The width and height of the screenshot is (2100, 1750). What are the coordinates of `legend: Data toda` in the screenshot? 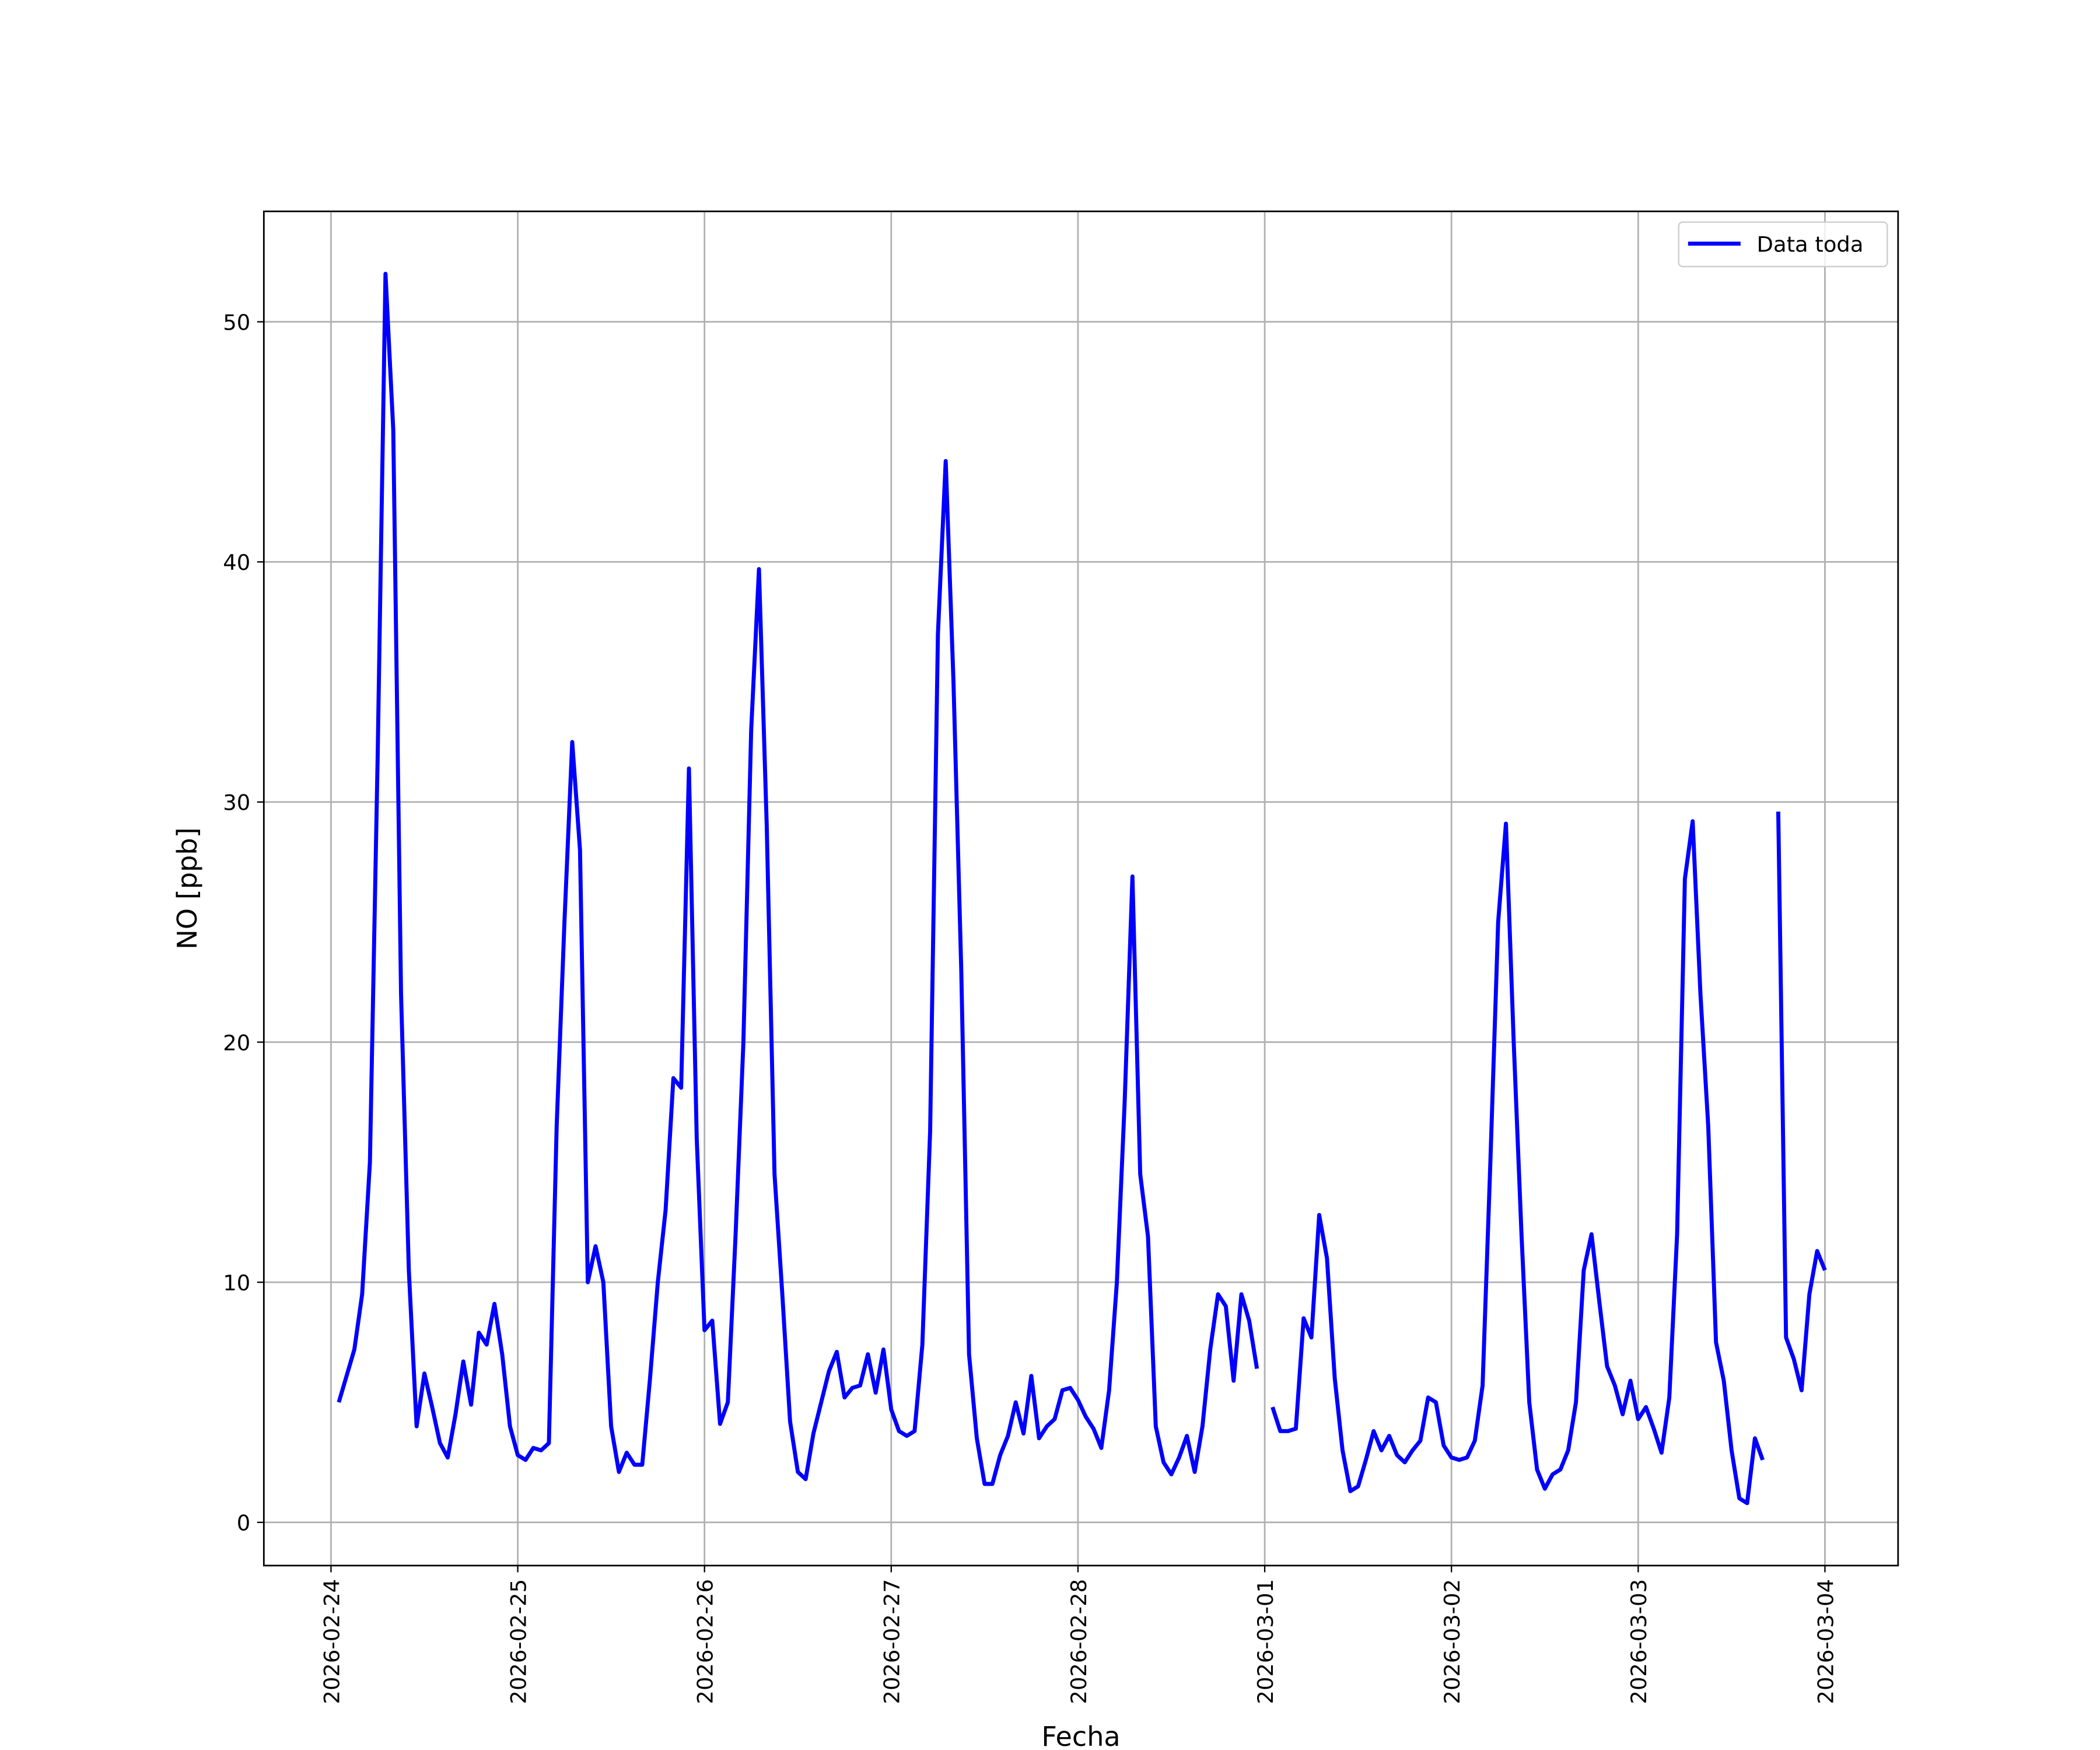 It's located at (1783, 244).